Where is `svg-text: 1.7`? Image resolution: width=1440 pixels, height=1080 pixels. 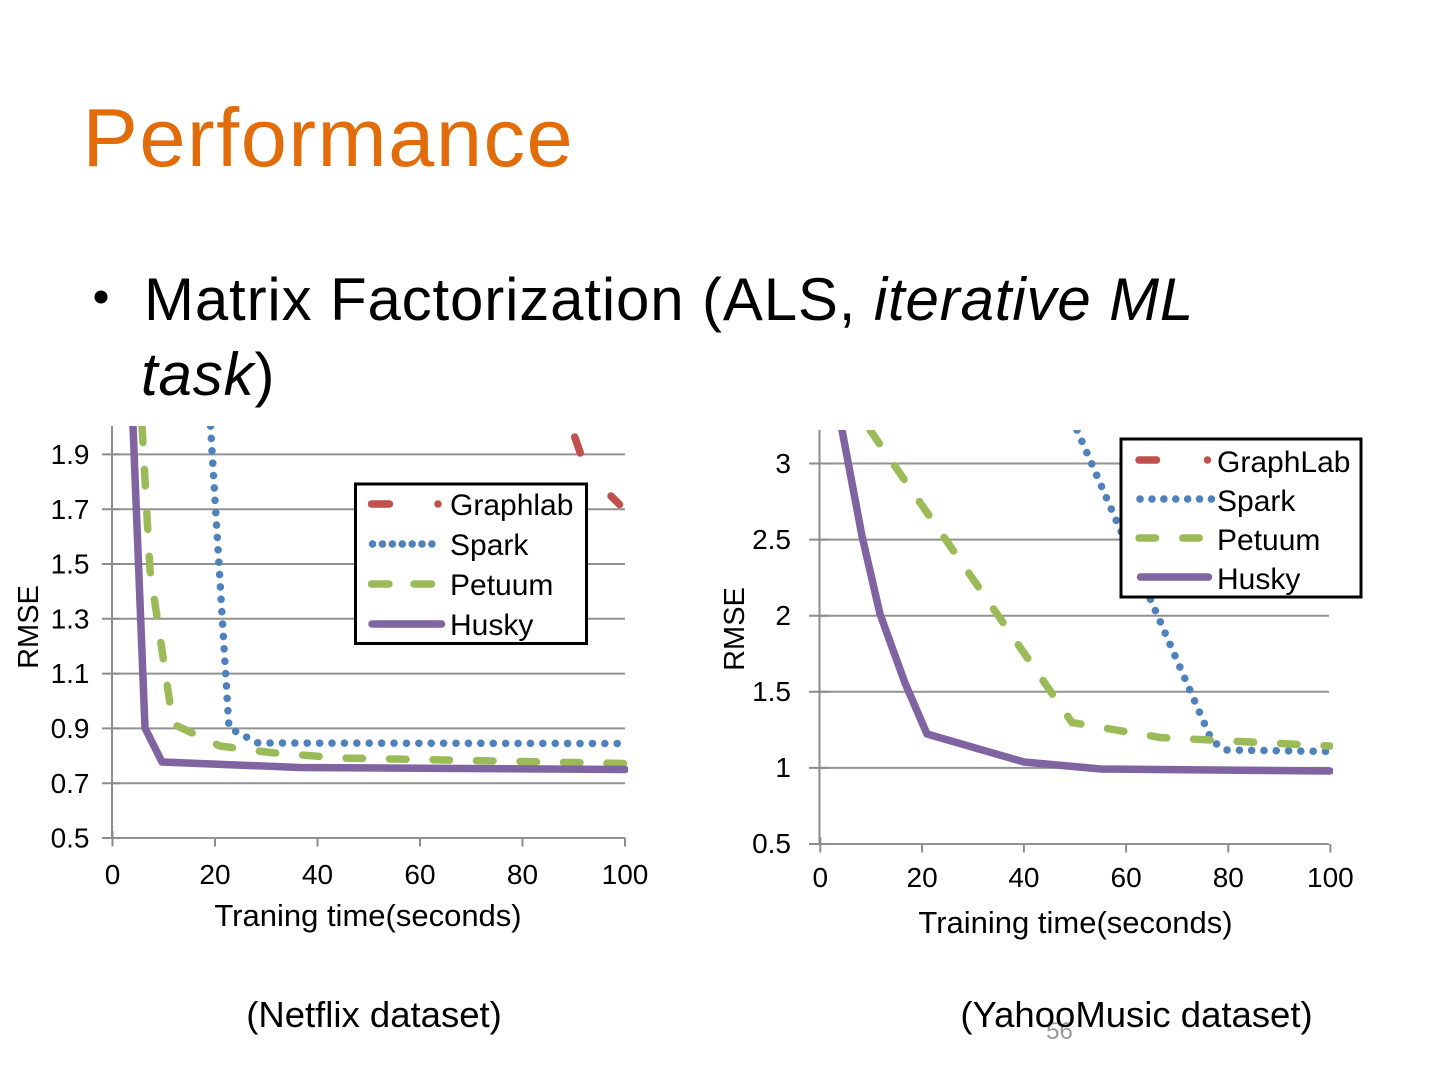 svg-text: 1.7 is located at coordinates (70, 509).